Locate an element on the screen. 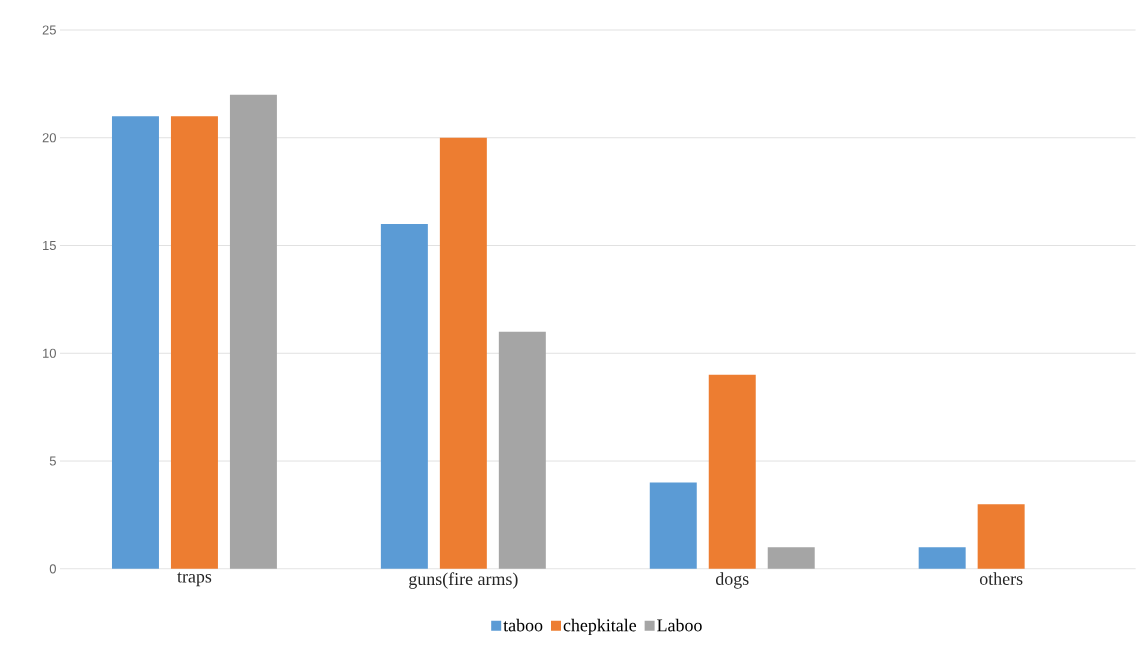 The height and width of the screenshot is (657, 1136). y-tick-label: 15 is located at coordinates (49, 246).